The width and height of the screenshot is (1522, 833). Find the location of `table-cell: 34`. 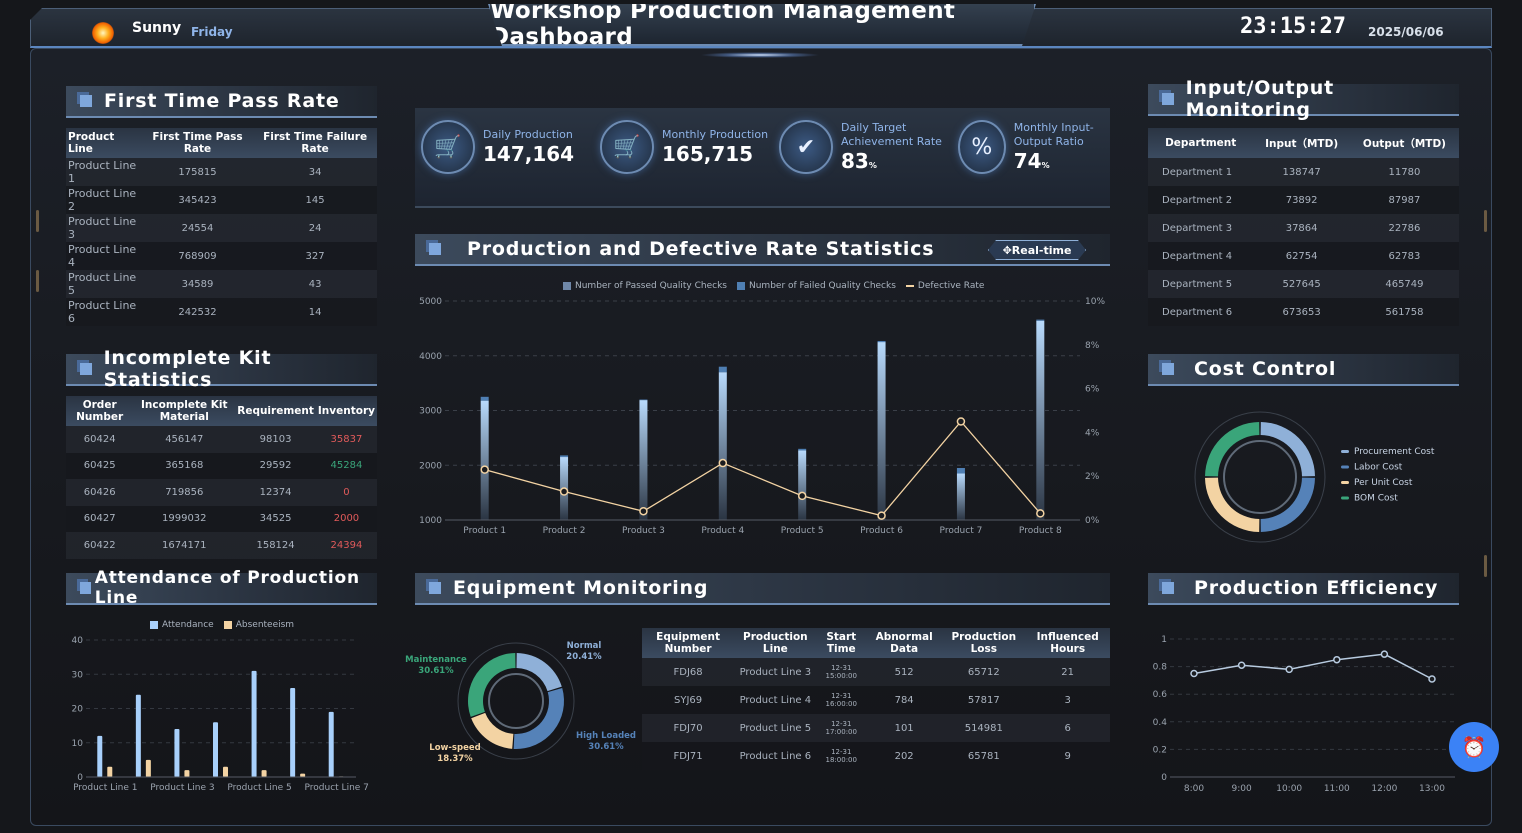

table-cell: 34 is located at coordinates (315, 172).